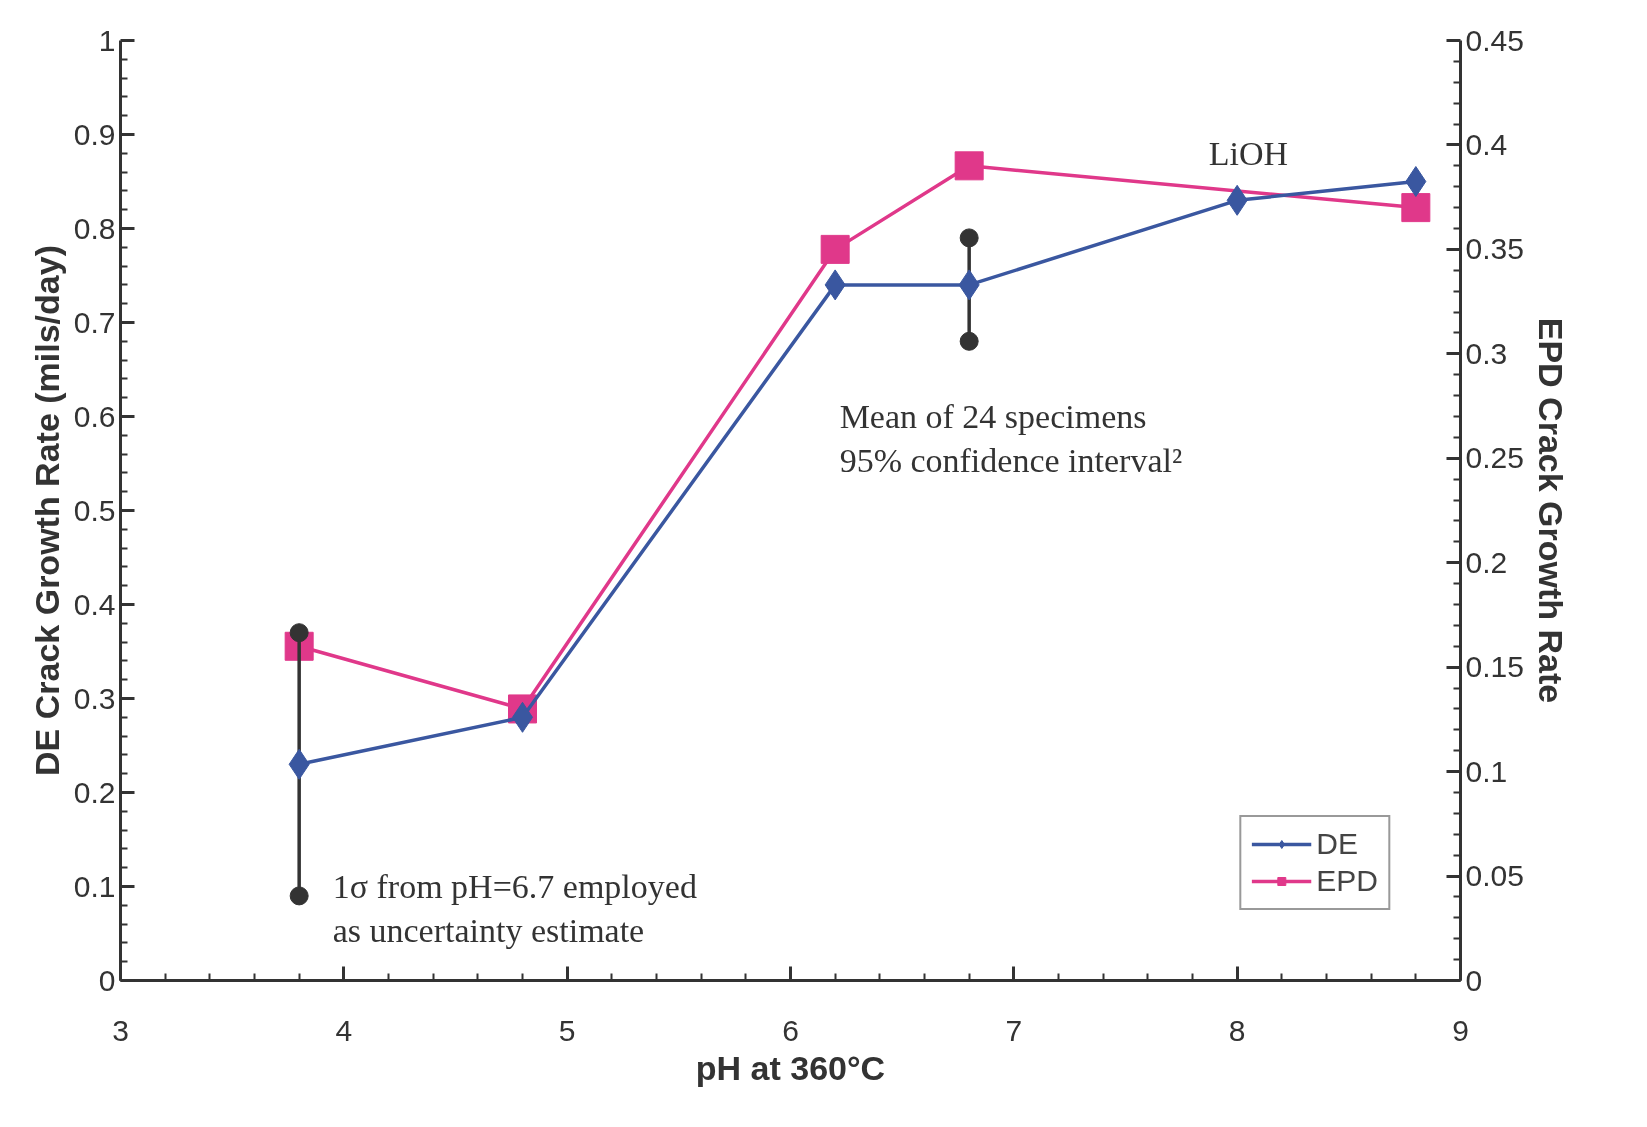 The width and height of the screenshot is (1647, 1127). Describe the element at coordinates (1486, 562) in the screenshot. I see `y2-tick-label: 0.2` at that location.